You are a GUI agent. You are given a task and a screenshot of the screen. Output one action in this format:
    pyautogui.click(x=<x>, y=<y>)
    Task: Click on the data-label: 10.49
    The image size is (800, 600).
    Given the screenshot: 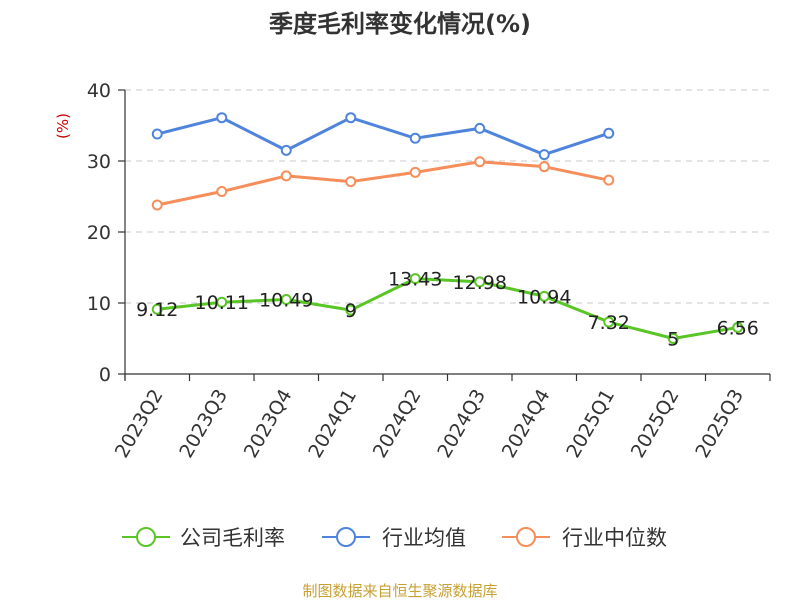 What is the action you would take?
    pyautogui.click(x=286, y=301)
    